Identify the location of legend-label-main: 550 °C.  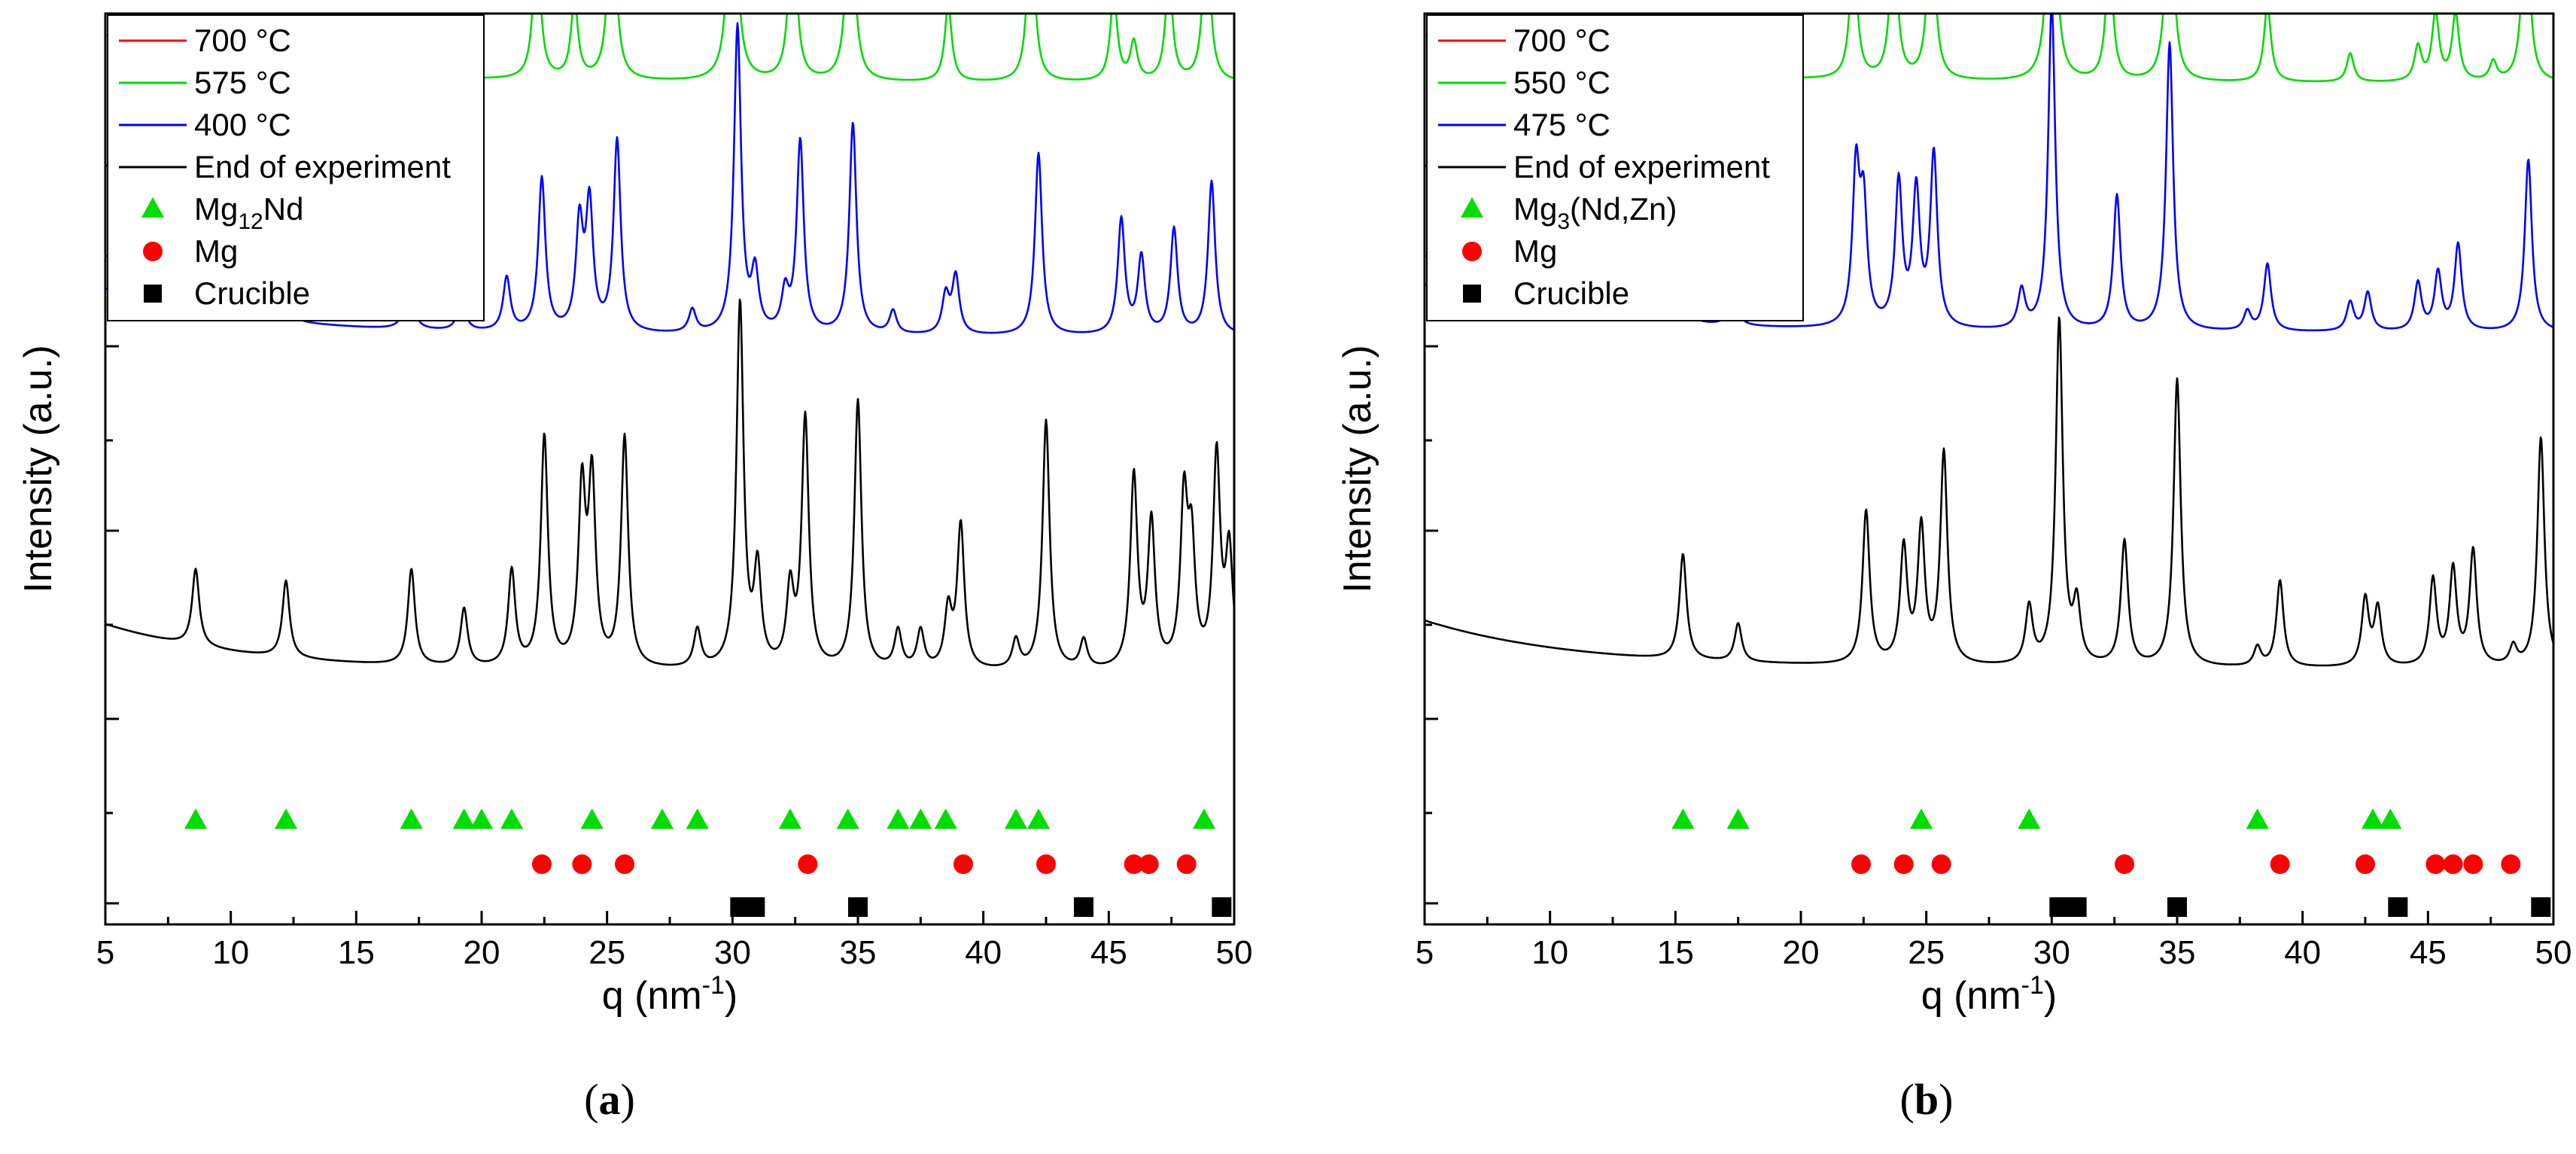
(1561, 82).